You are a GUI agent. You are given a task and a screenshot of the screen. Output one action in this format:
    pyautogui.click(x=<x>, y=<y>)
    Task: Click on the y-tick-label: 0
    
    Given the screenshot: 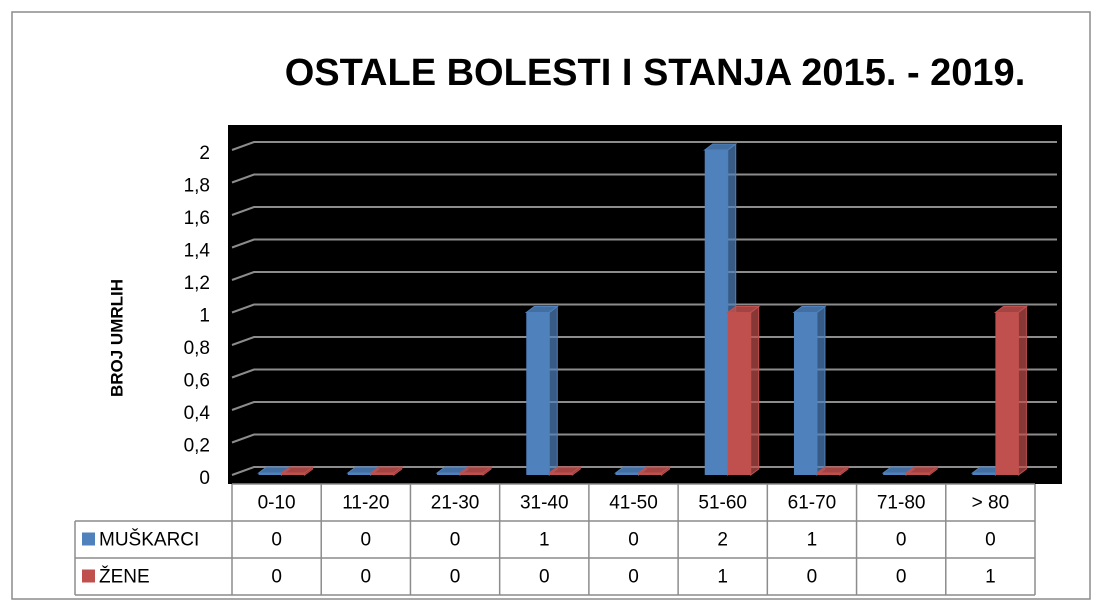 What is the action you would take?
    pyautogui.click(x=204, y=478)
    